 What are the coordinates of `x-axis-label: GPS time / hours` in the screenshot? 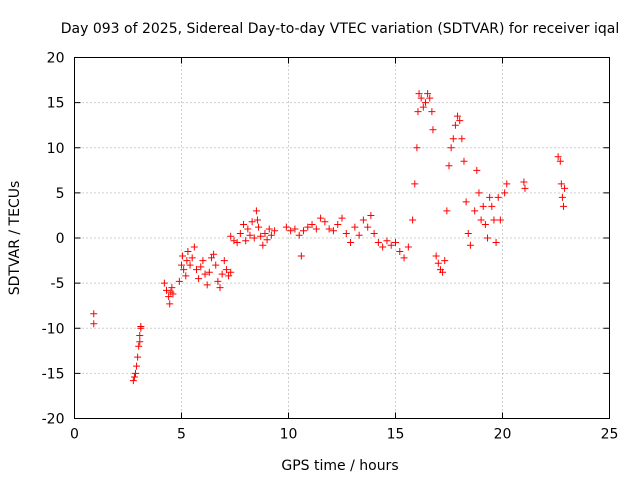 It's located at (339, 466).